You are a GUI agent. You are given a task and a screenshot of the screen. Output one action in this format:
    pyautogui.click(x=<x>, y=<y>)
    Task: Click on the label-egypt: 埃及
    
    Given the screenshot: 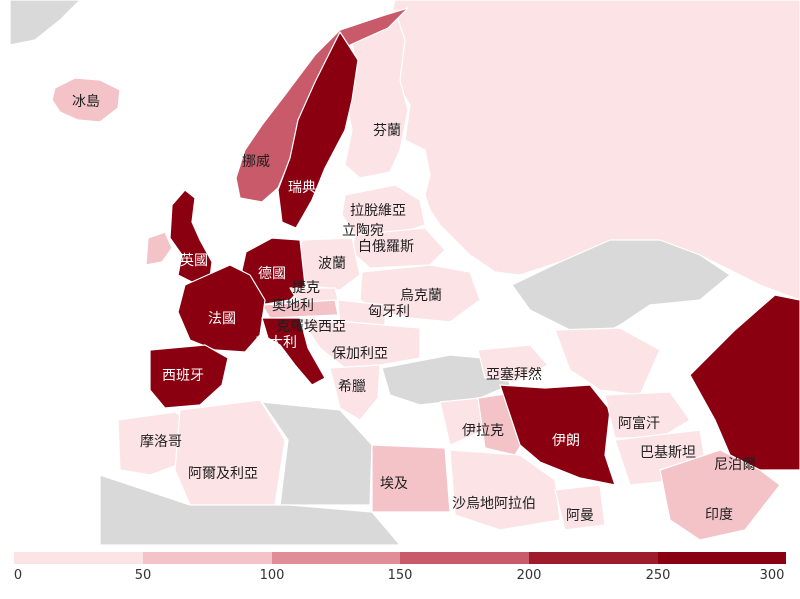 What is the action you would take?
    pyautogui.click(x=394, y=484)
    